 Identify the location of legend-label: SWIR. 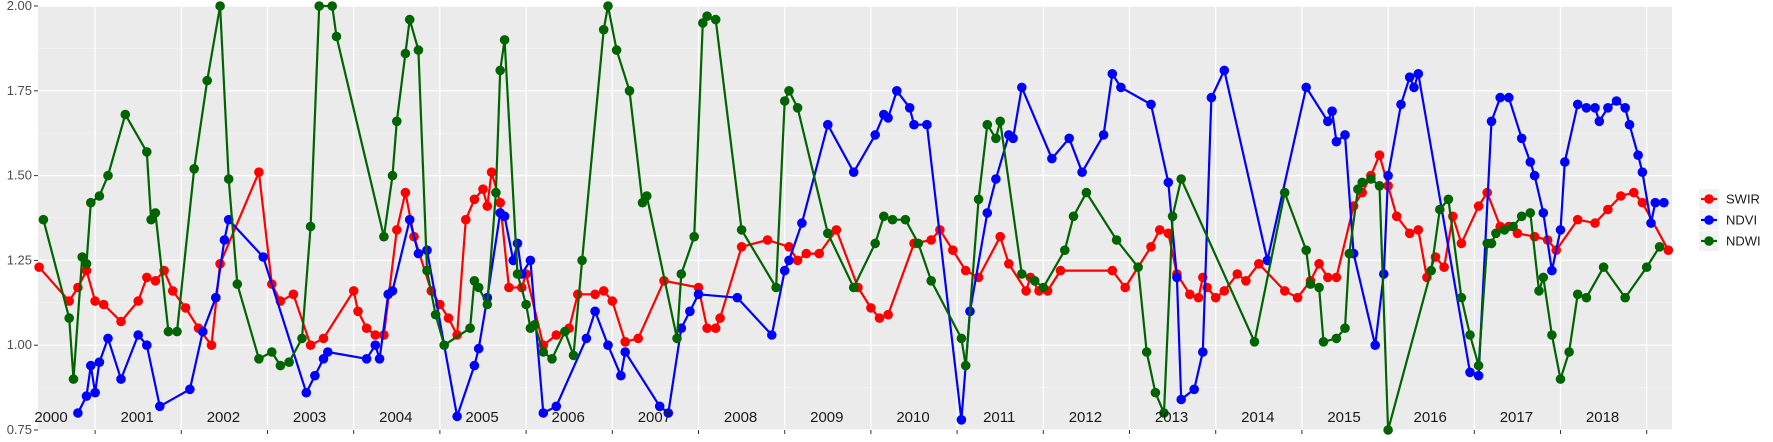
(1743, 199).